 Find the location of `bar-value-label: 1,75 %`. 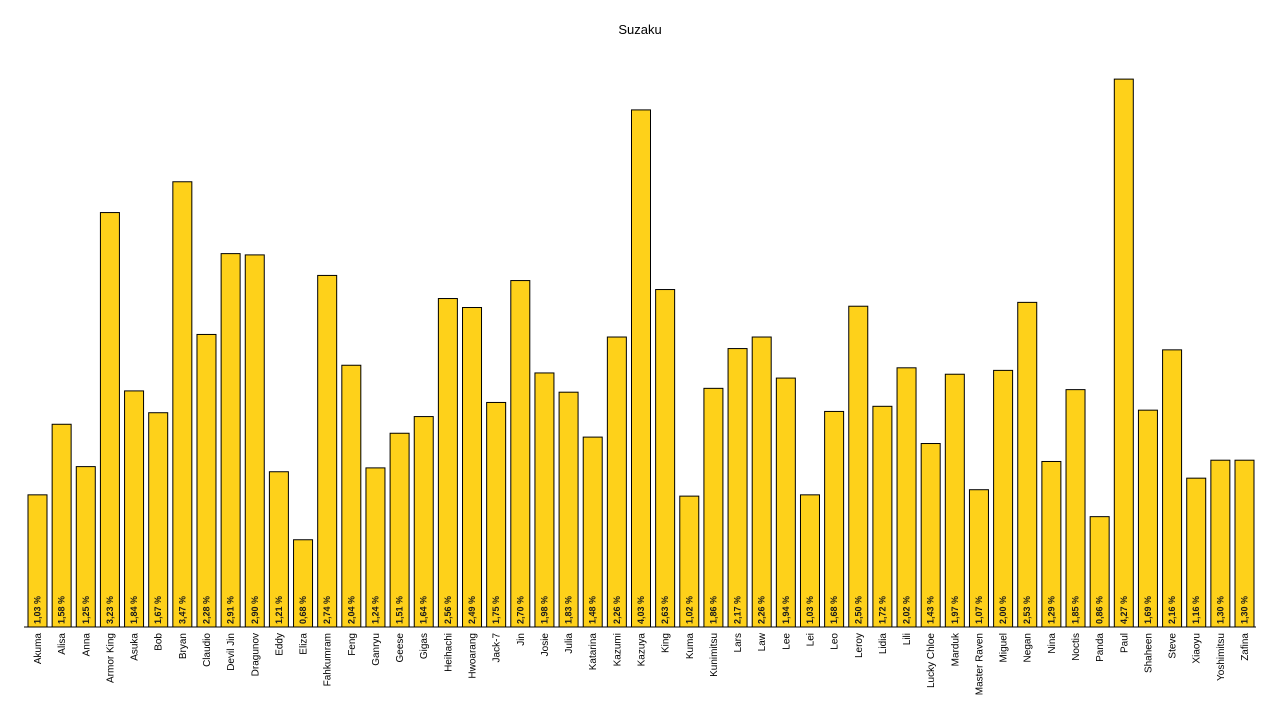

bar-value-label: 1,75 % is located at coordinates (496, 610).